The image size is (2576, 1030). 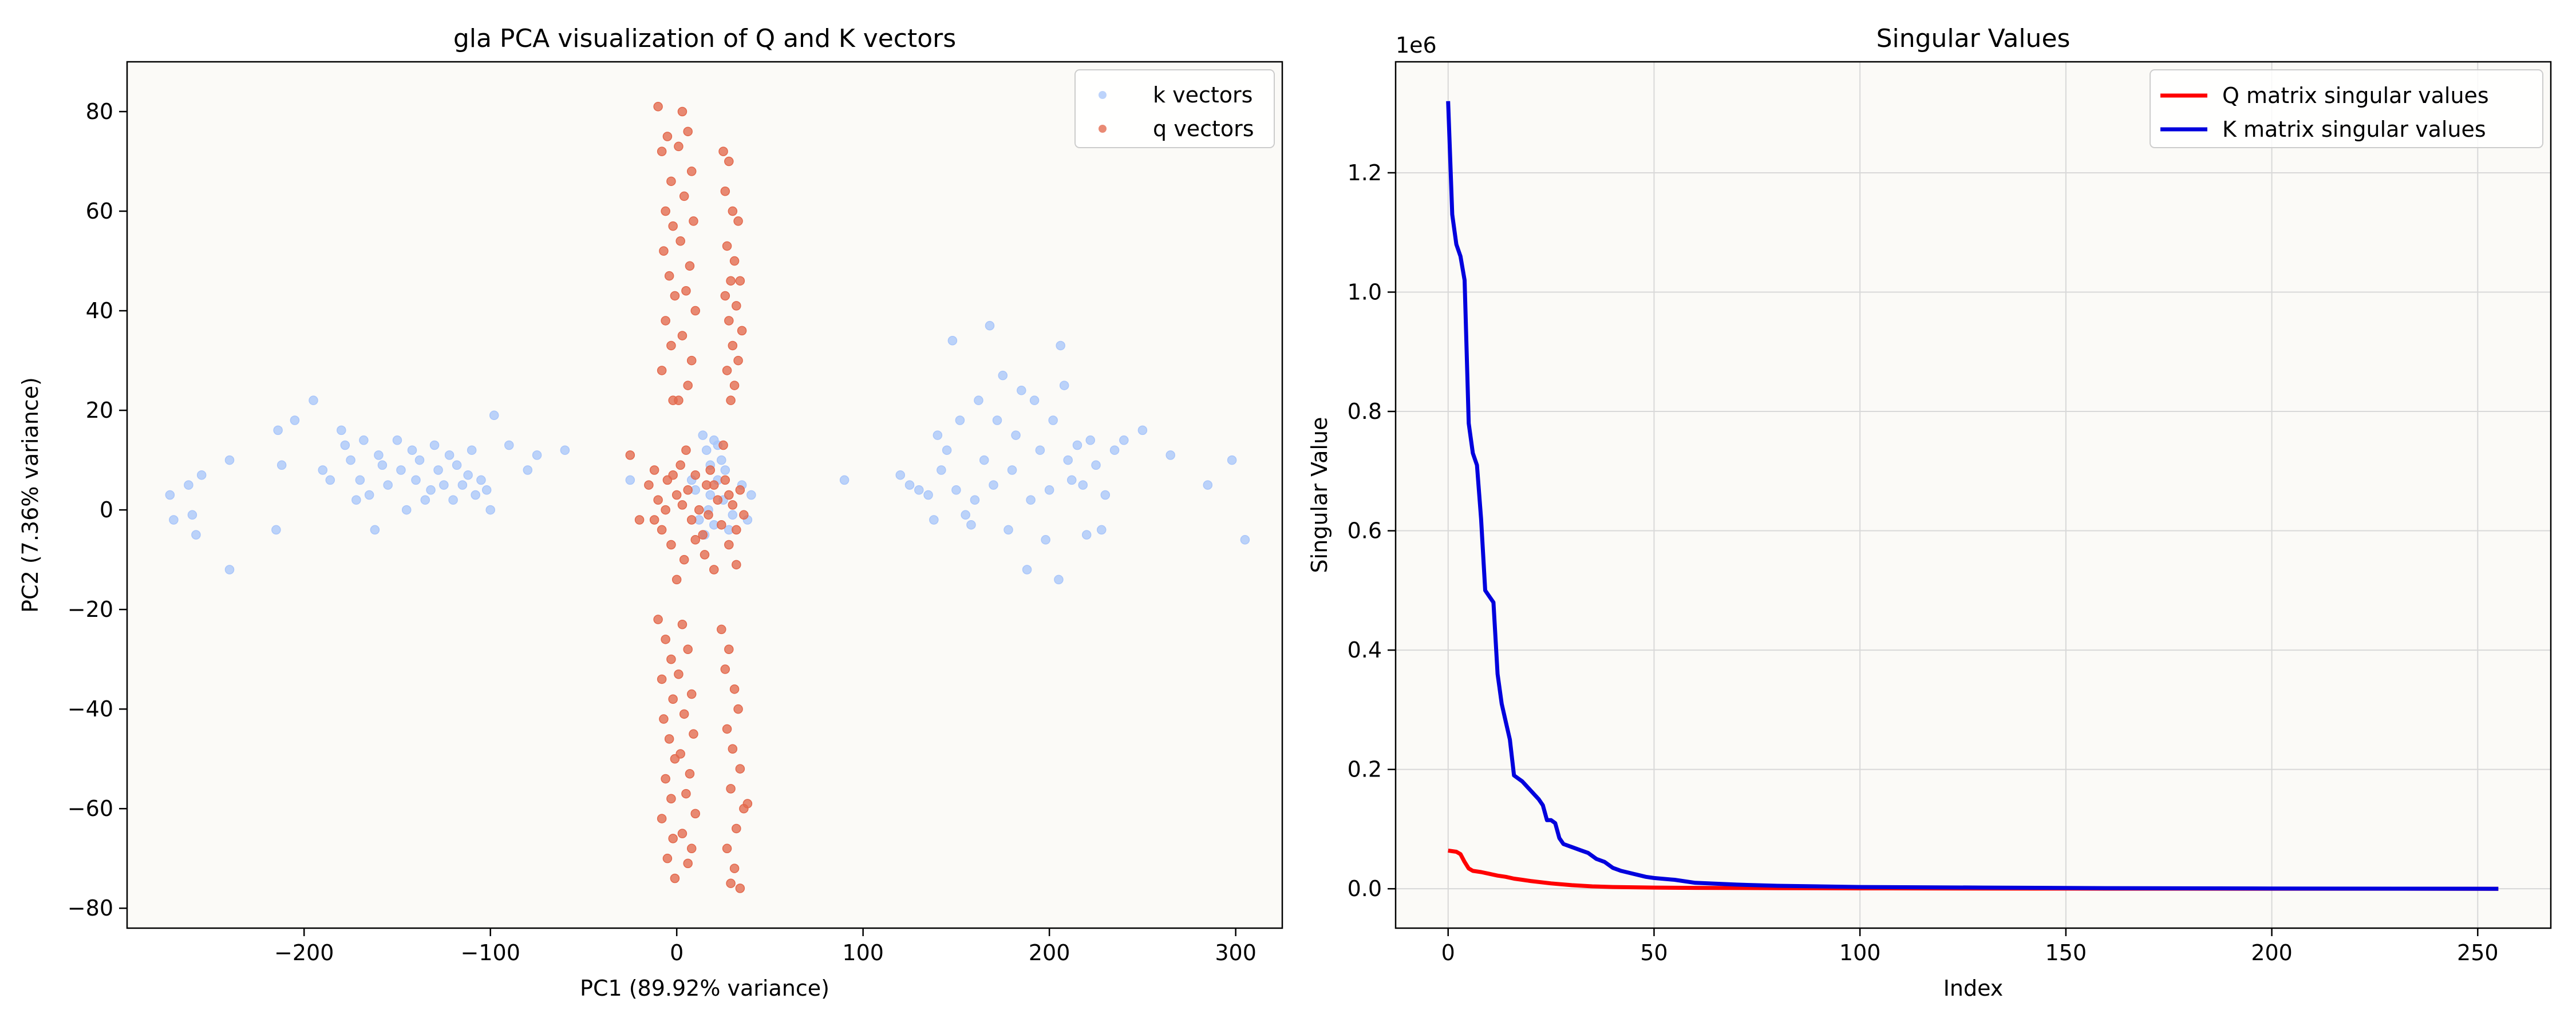 What do you see at coordinates (1860, 952) in the screenshot?
I see `singular-values-x-tick-label: 100` at bounding box center [1860, 952].